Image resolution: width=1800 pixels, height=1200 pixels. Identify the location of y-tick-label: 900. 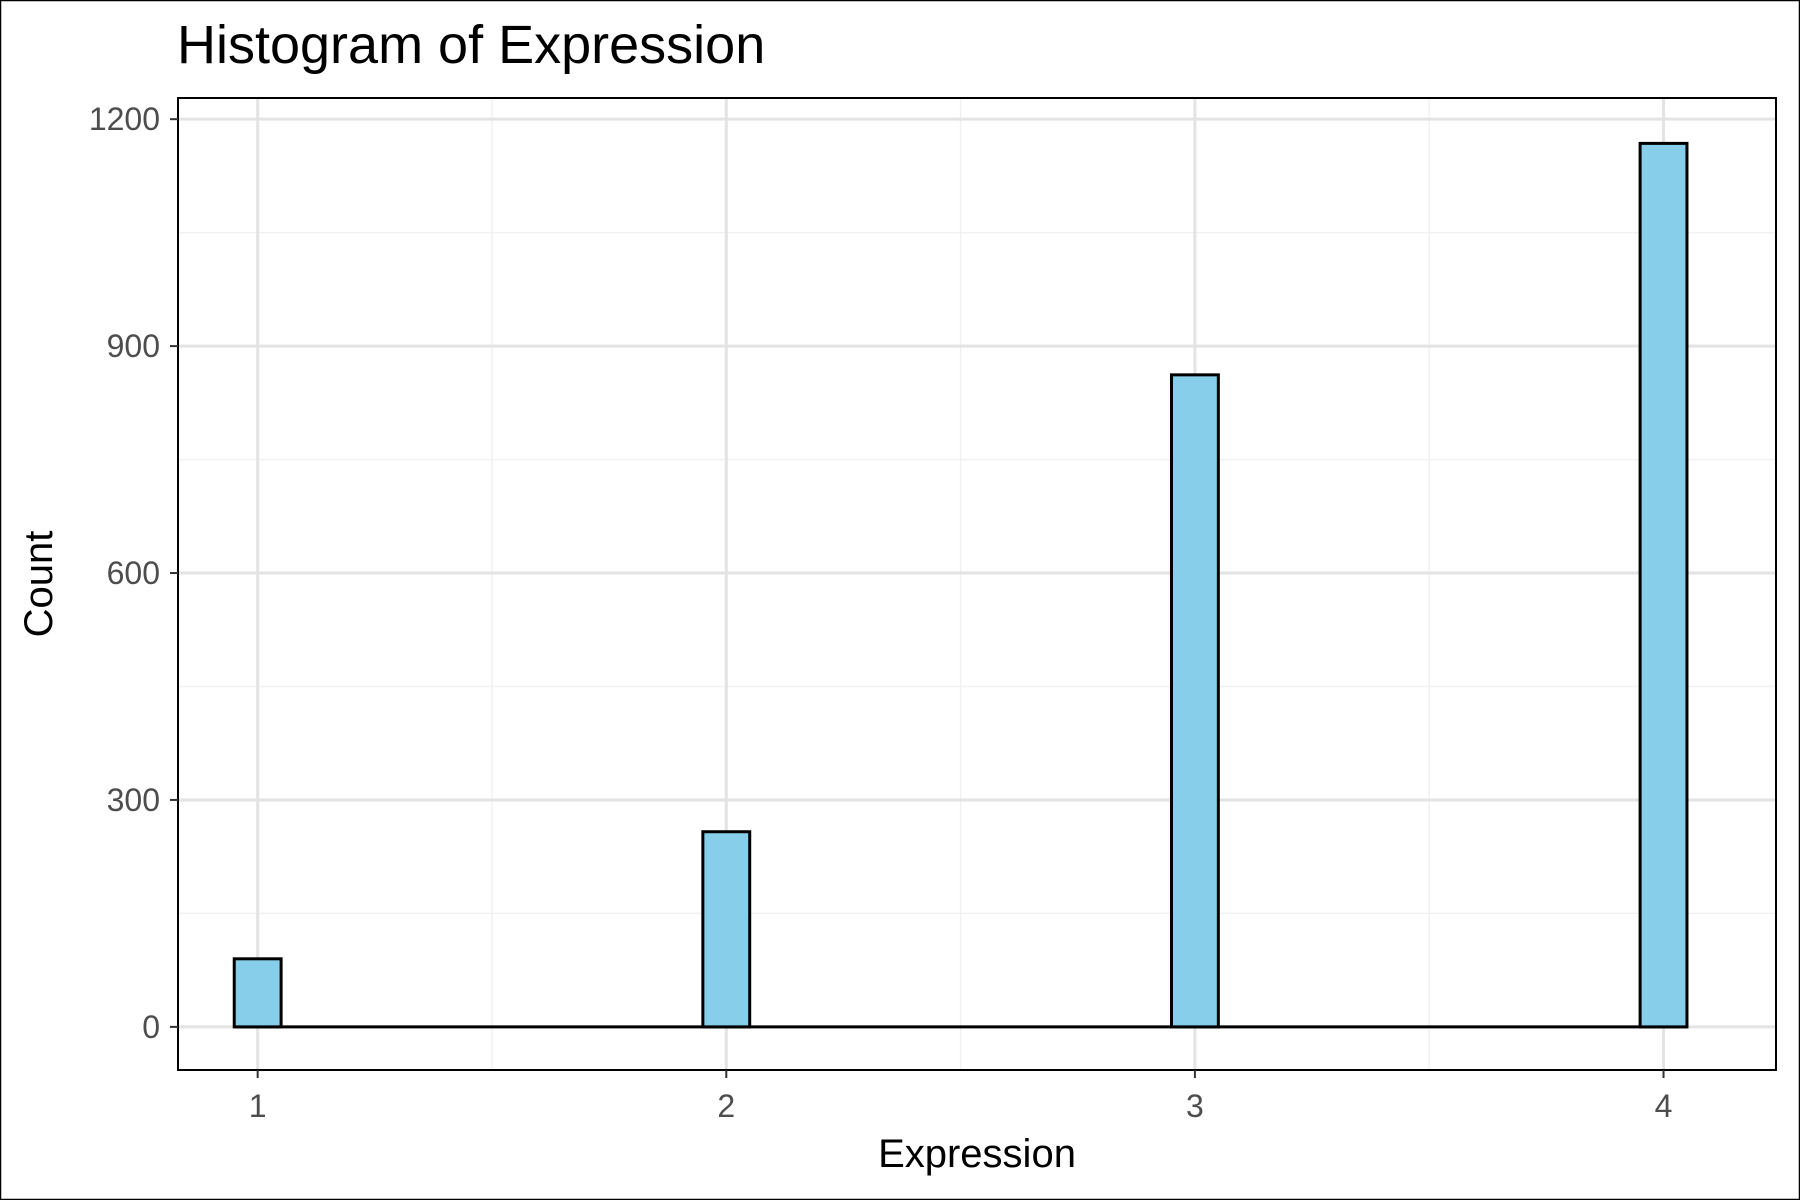
(133, 346).